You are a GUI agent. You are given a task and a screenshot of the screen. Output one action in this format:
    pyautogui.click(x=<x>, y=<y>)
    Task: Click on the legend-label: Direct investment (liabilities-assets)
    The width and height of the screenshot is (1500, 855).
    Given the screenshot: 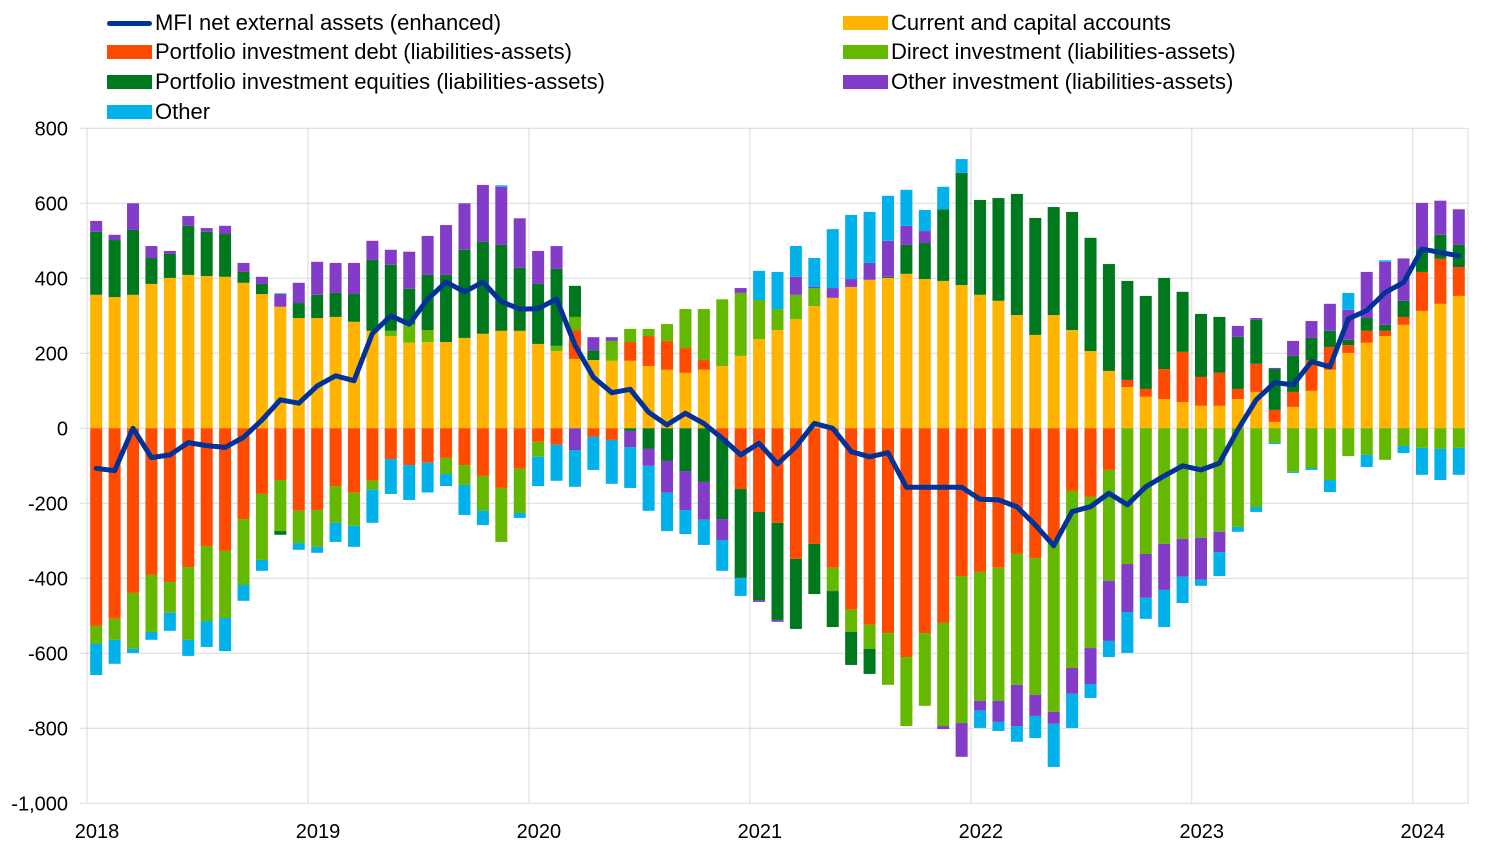 What is the action you would take?
    pyautogui.click(x=1063, y=51)
    